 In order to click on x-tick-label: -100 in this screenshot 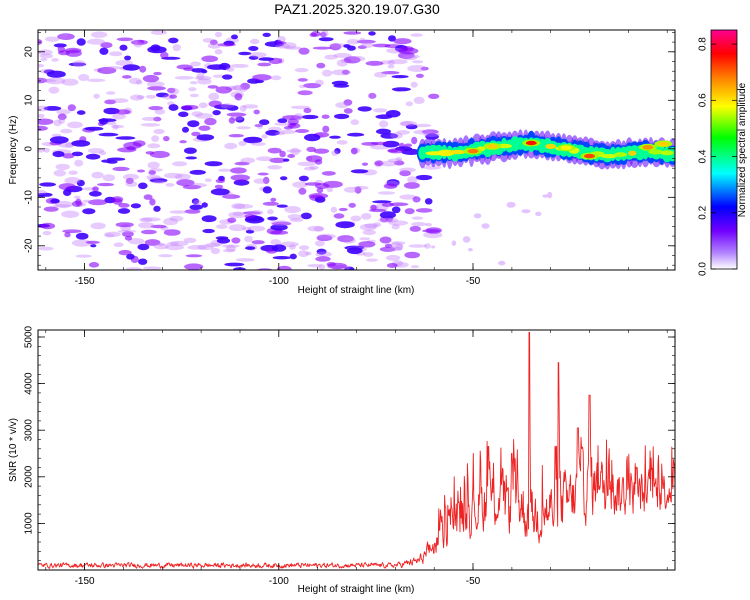, I will do `click(279, 581)`.